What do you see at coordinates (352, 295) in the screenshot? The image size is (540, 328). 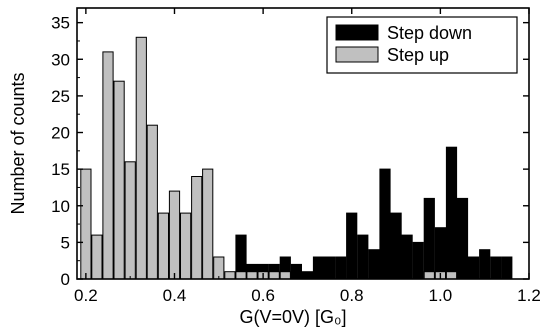 I see `x-tick-label: 0.8` at bounding box center [352, 295].